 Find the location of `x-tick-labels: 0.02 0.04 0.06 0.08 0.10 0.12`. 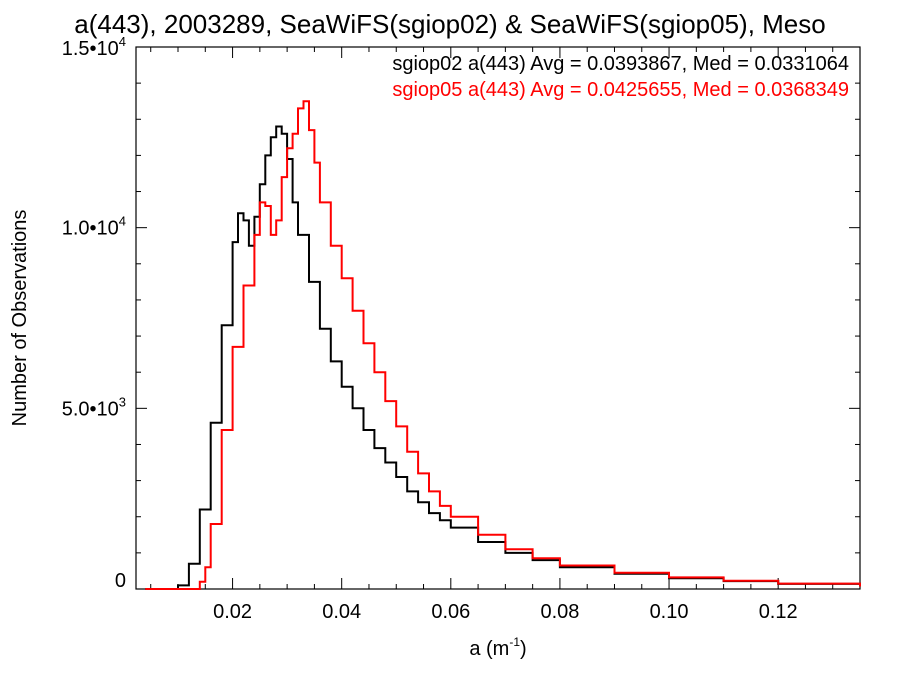

x-tick-labels: 0.02 0.04 0.06 0.08 0.10 0.12 is located at coordinates (505, 612).